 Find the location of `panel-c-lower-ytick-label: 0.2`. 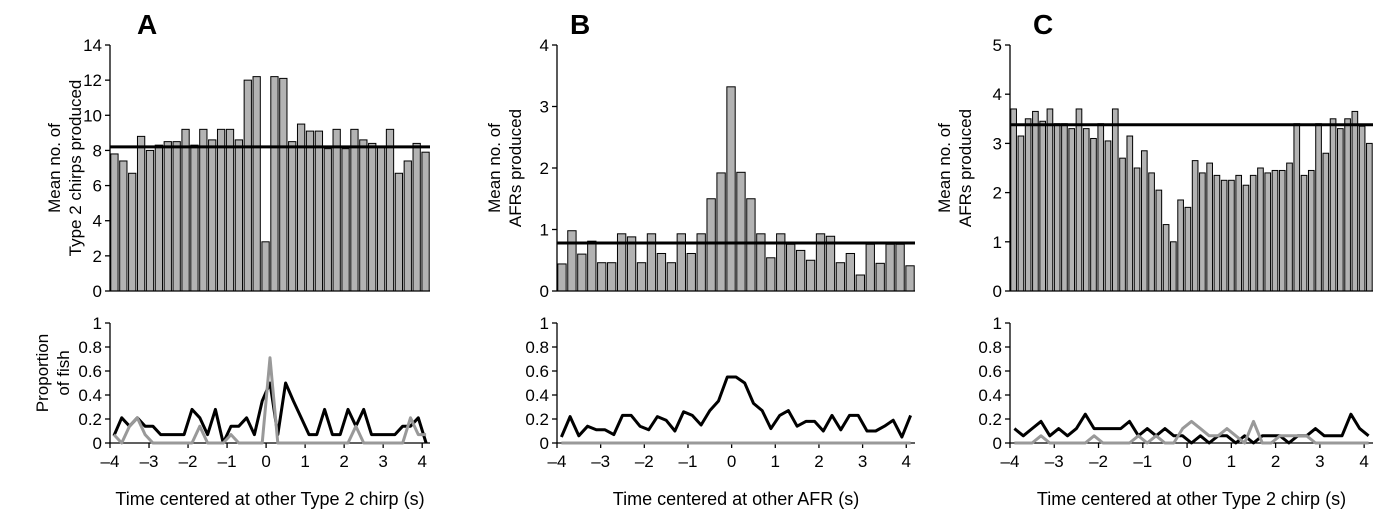

panel-c-lower-ytick-label: 0.2 is located at coordinates (990, 419).